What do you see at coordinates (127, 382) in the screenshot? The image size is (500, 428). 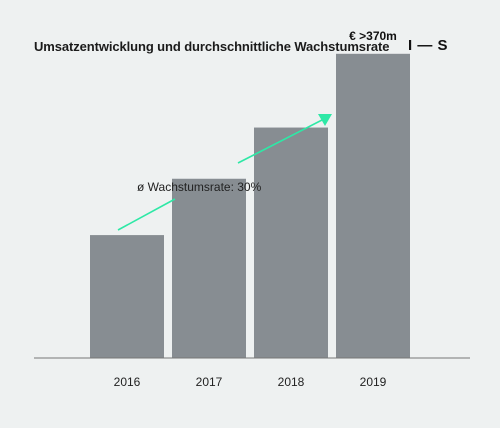 I see `x-tick-label-2016: 2016` at bounding box center [127, 382].